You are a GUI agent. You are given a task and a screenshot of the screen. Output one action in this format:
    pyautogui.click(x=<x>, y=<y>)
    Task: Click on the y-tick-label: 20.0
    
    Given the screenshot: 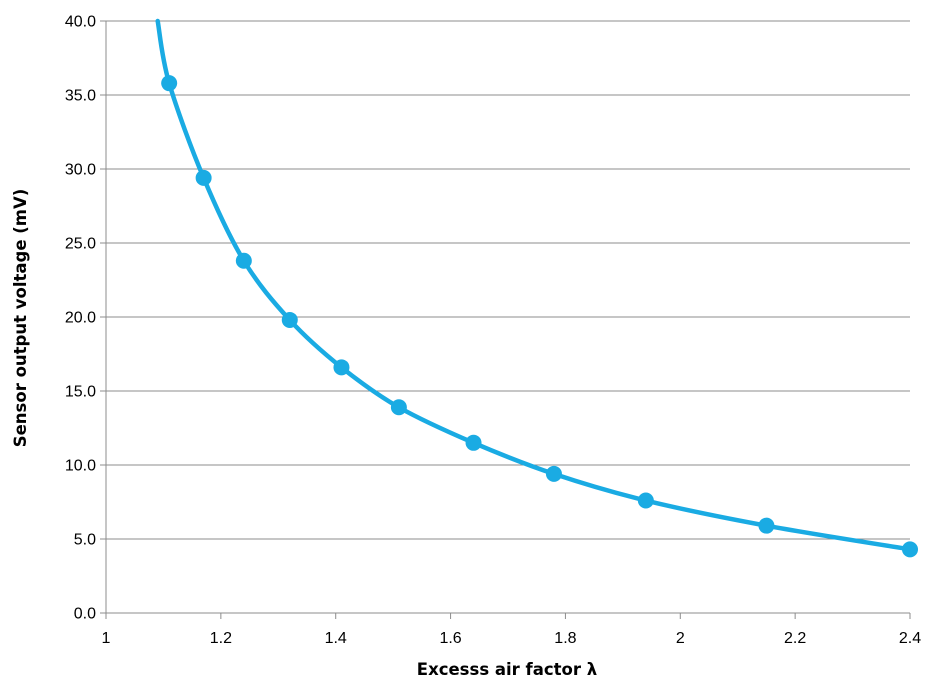 What is the action you would take?
    pyautogui.click(x=80, y=318)
    